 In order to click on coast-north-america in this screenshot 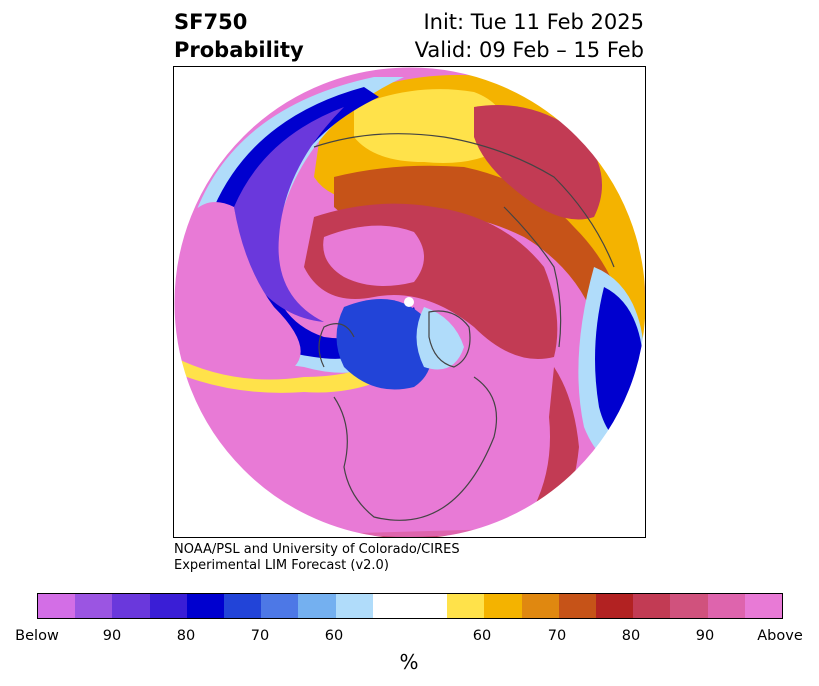, I will do `click(415, 448)`.